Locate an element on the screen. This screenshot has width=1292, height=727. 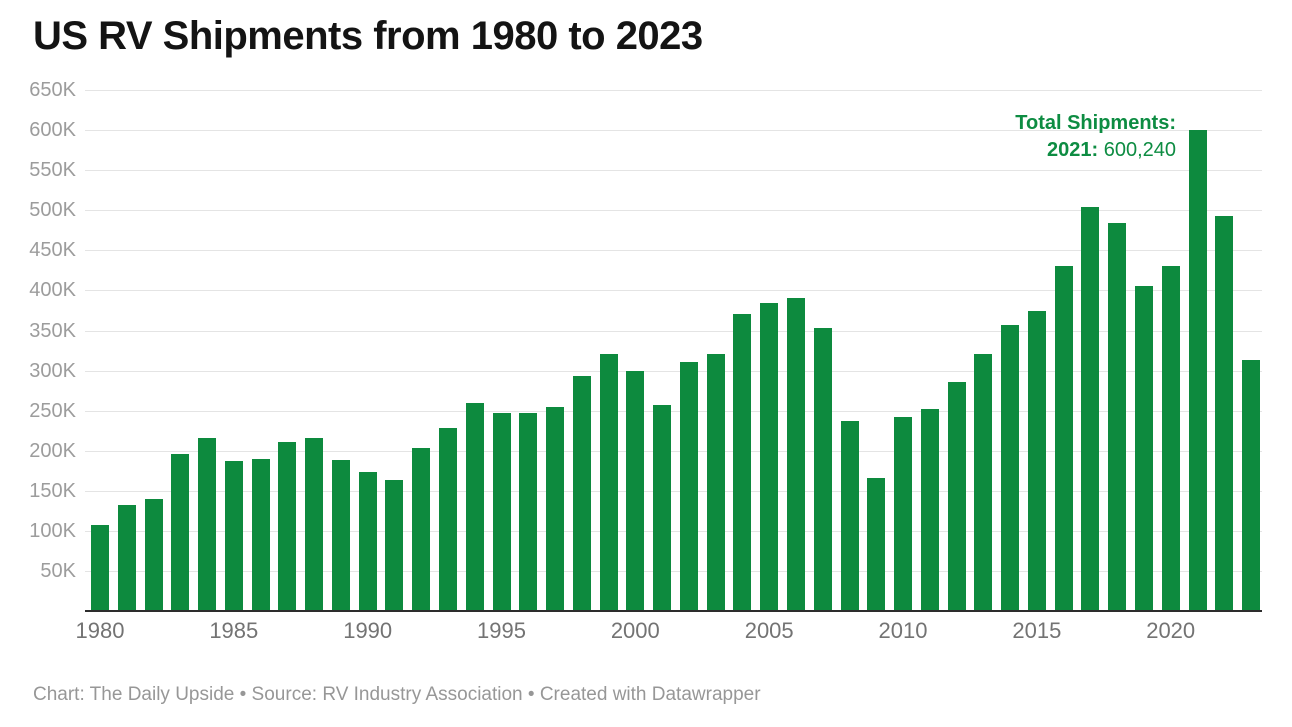
bar-2001 is located at coordinates (662, 508).